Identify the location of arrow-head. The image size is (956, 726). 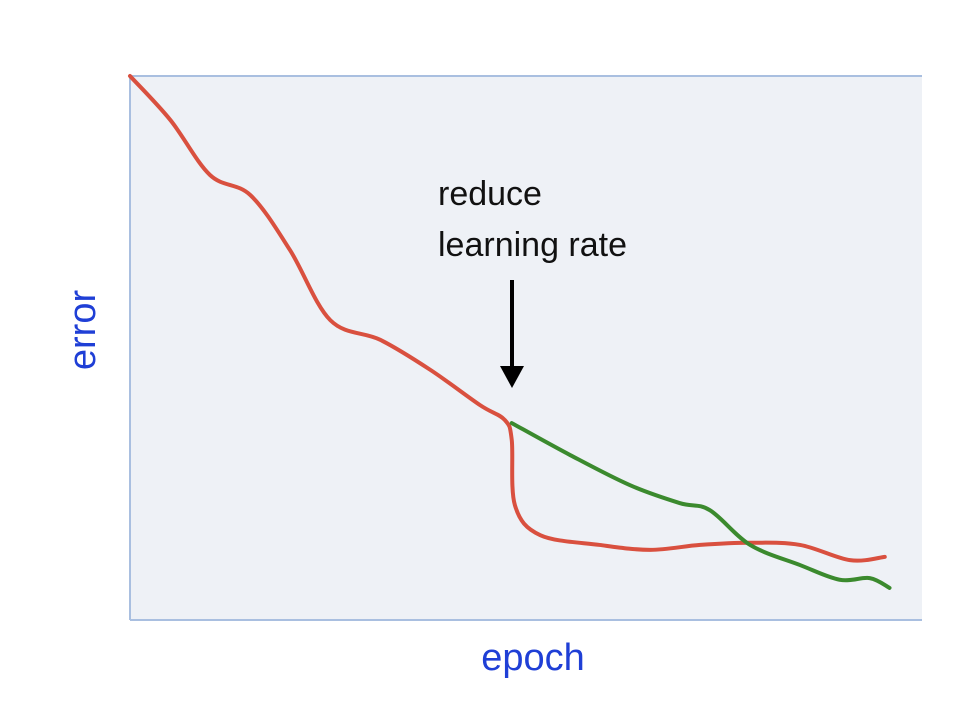
(512, 377).